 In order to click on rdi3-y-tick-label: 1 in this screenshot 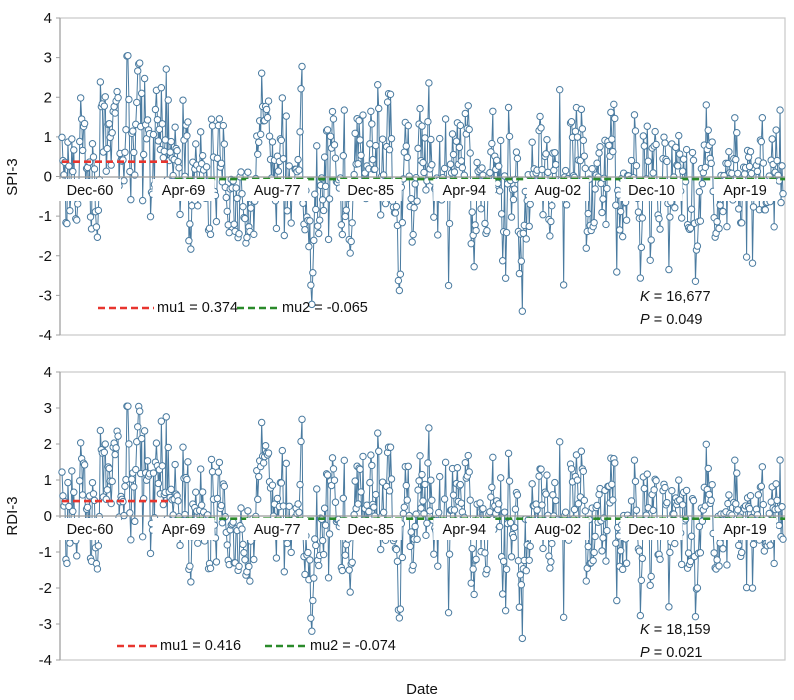, I will do `click(48, 480)`.